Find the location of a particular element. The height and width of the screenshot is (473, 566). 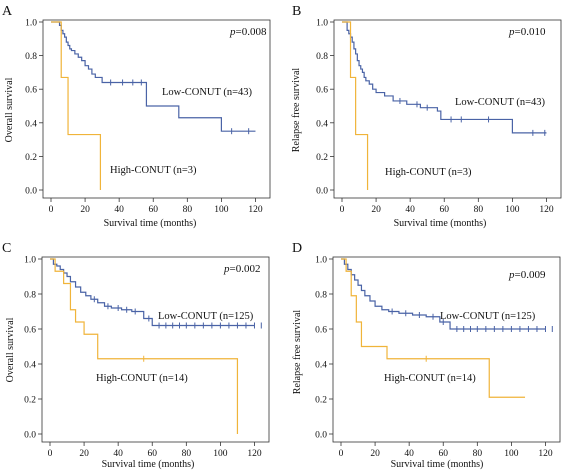

p-value: p=0.002 is located at coordinates (241, 269).